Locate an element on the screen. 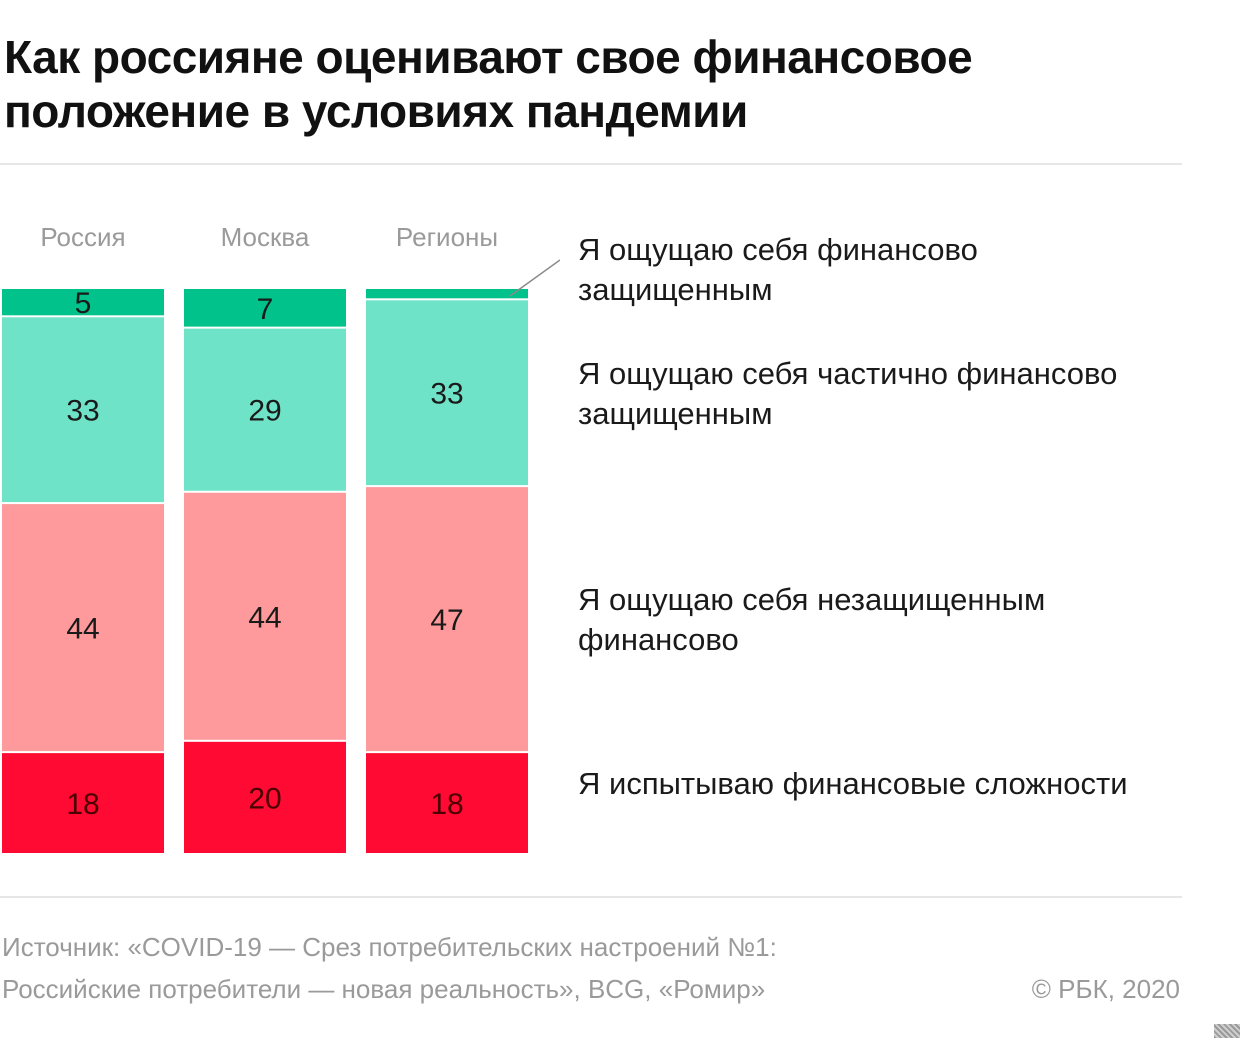  data-label: 7 is located at coordinates (265, 309).